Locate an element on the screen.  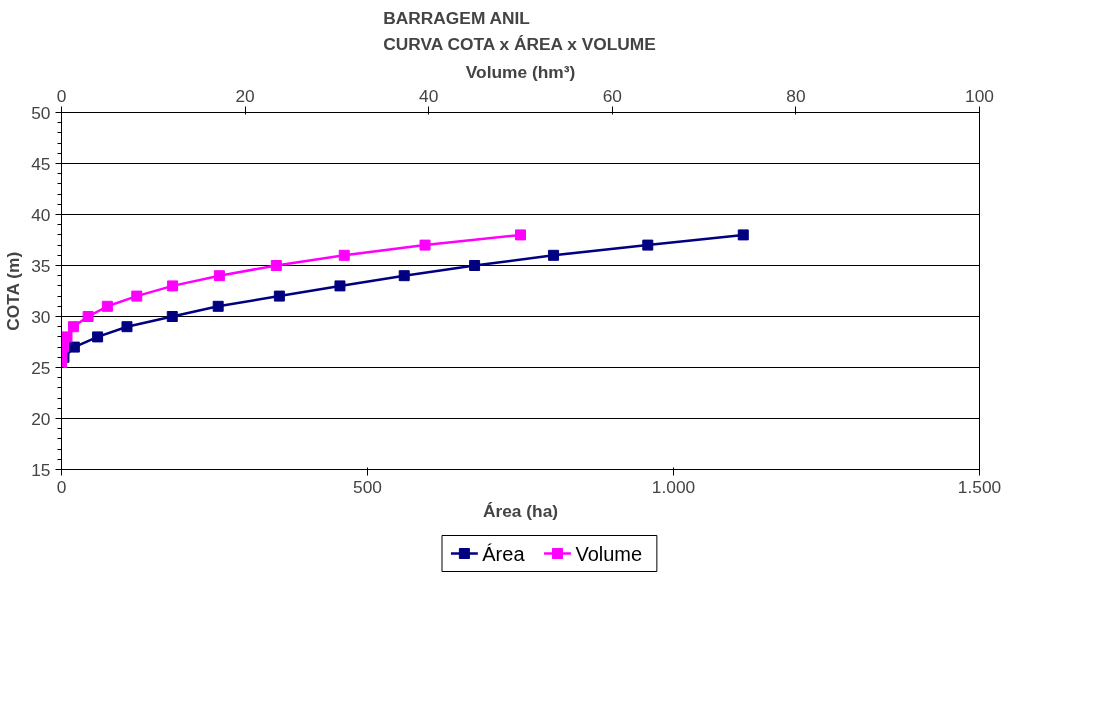
x2-axis-title: Volume (hm³) is located at coordinates (520, 71).